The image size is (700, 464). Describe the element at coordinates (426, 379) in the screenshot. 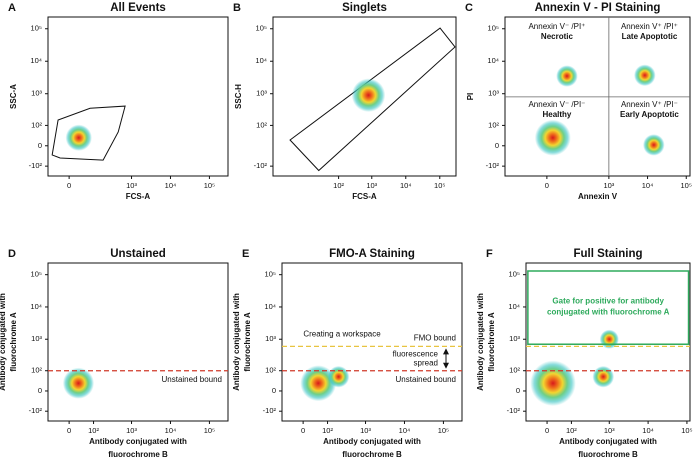

I see `threshold-label: Unstained bound` at that location.